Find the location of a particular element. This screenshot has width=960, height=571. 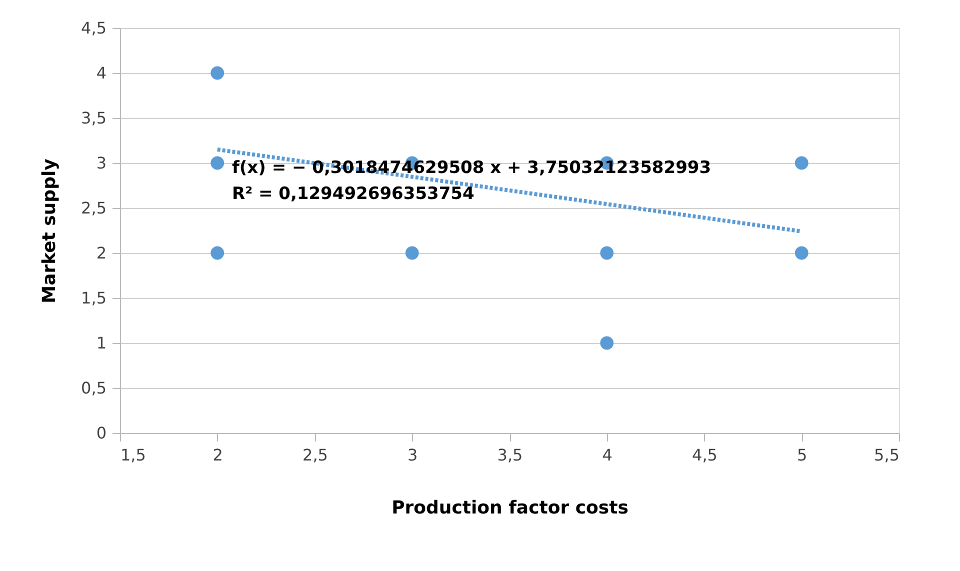

y-tick-label: 1 is located at coordinates (101, 343).